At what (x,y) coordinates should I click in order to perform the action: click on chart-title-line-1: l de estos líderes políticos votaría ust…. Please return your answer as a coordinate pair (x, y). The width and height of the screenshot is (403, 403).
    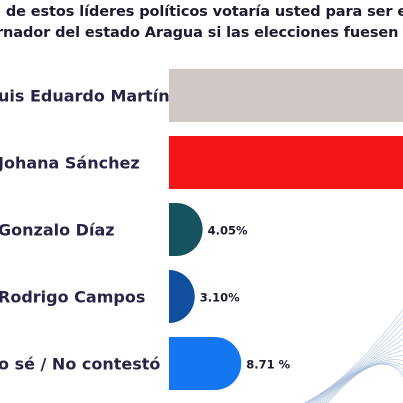
    Looking at the image, I should click on (201, 12).